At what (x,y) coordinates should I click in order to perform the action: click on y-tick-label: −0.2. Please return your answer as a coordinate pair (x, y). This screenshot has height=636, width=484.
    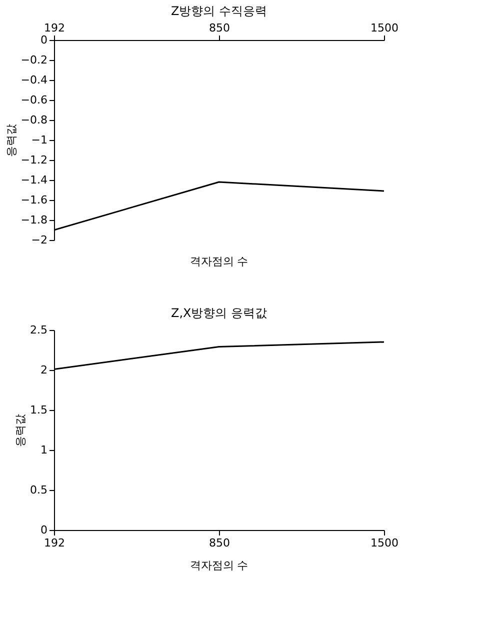
    Looking at the image, I should click on (34, 60).